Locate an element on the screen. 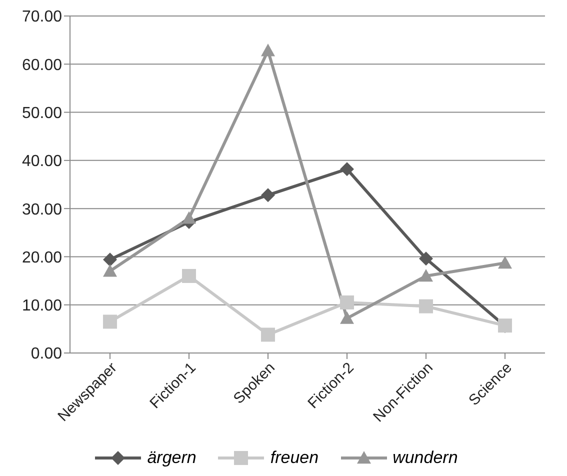 The image size is (567, 476). legend-label: ärgern is located at coordinates (171, 458).